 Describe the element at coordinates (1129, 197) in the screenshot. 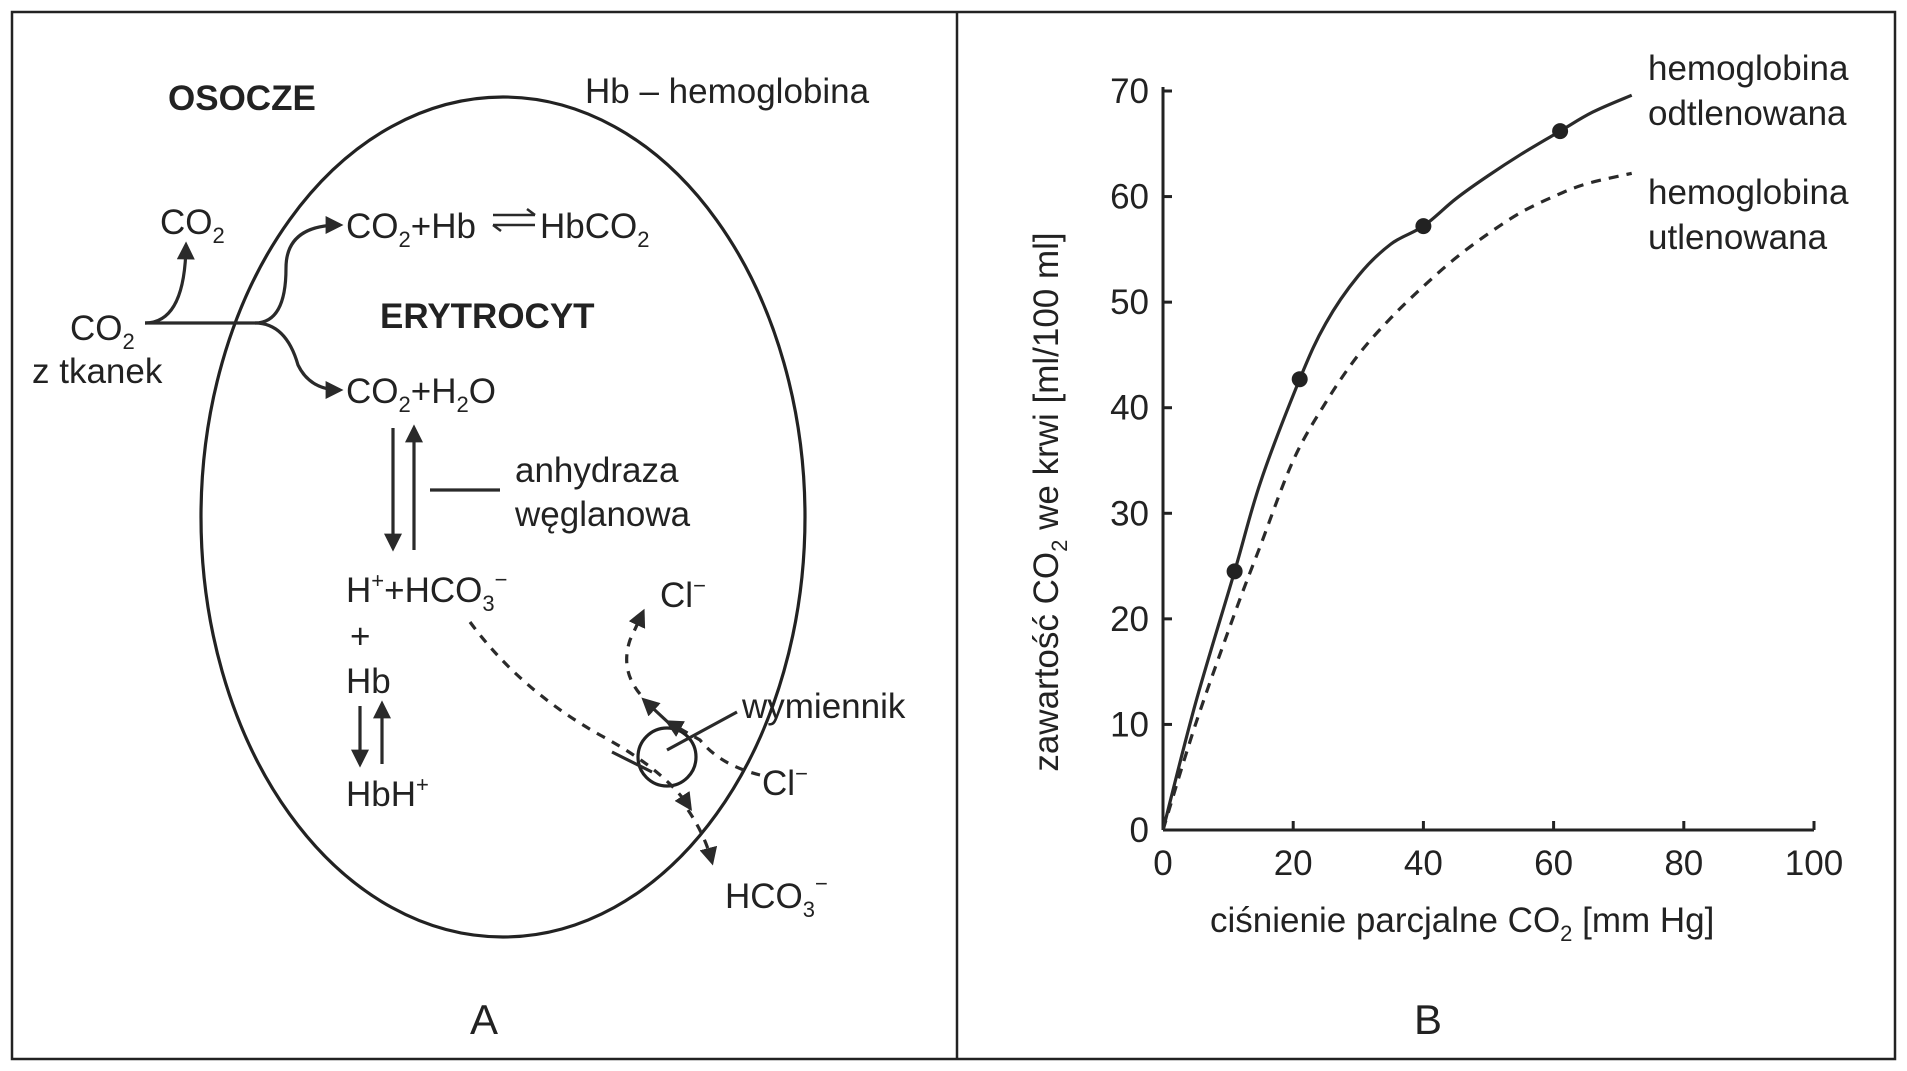

I see `y-tick-label: 60` at that location.